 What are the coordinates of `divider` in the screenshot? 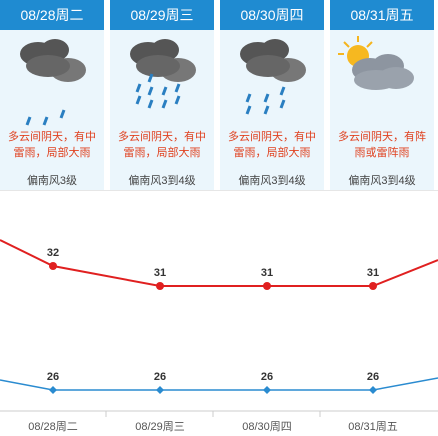 It's located at (219, 190).